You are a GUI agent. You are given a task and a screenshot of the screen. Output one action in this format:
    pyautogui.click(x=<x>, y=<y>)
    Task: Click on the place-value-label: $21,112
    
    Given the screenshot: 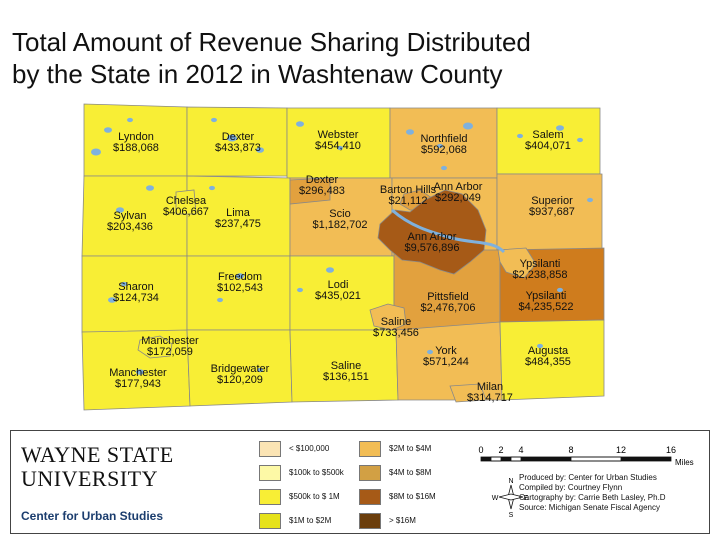 What is the action you would take?
    pyautogui.click(x=408, y=201)
    